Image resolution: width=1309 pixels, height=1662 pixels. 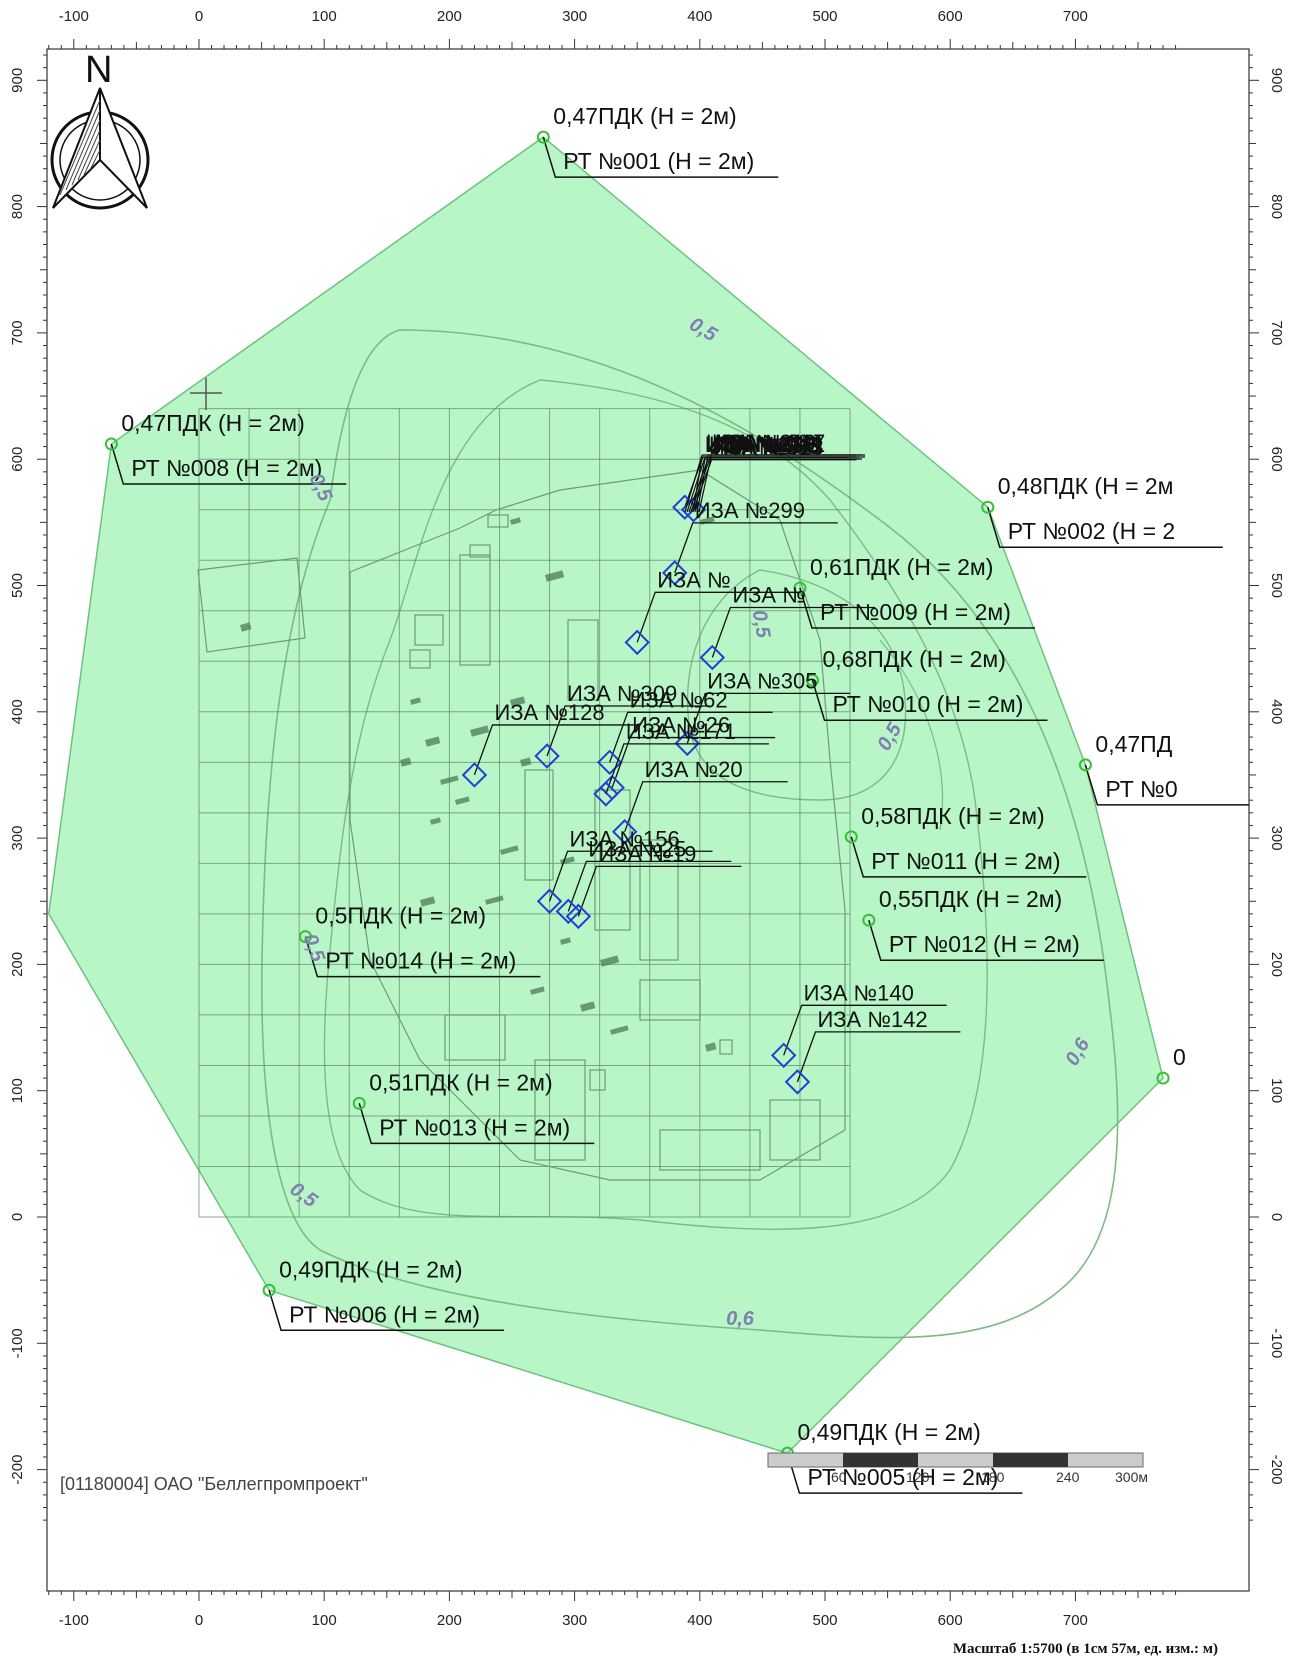 I want to click on calc-point: 0,49ПДК (Н = 2м) РТ №005 (Н = 2м), so click(x=901, y=1456).